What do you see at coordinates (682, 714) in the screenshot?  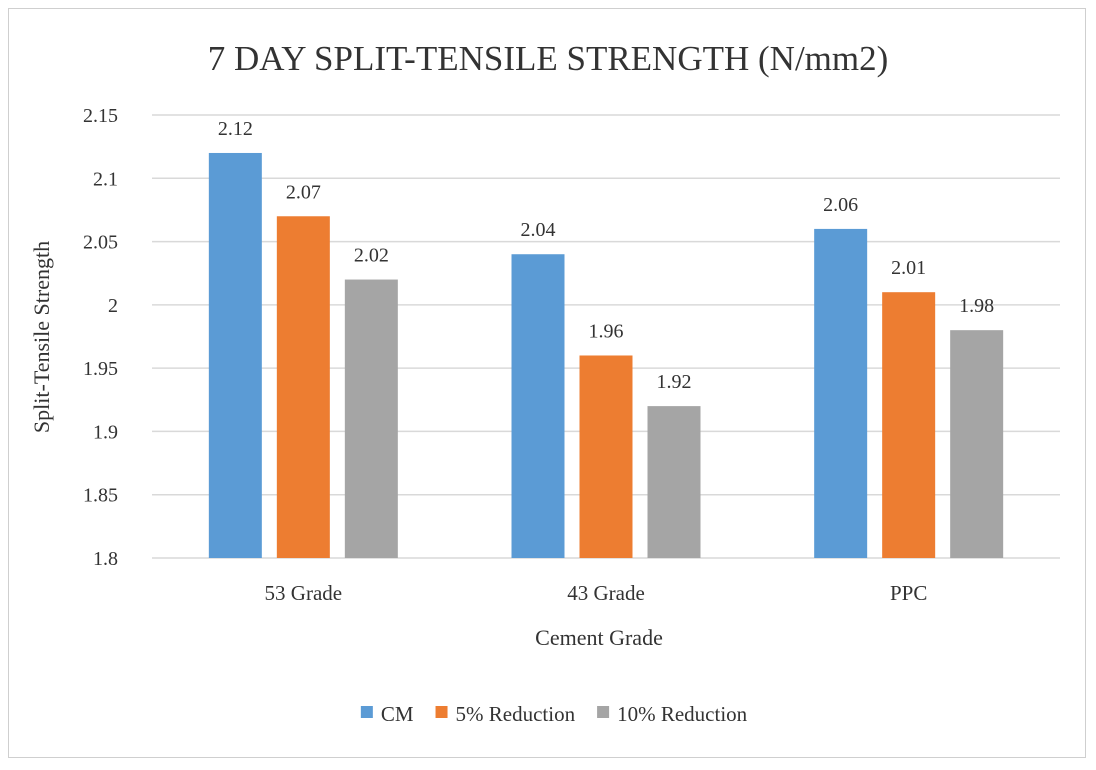 I see `legend-label: 10% Reduction` at bounding box center [682, 714].